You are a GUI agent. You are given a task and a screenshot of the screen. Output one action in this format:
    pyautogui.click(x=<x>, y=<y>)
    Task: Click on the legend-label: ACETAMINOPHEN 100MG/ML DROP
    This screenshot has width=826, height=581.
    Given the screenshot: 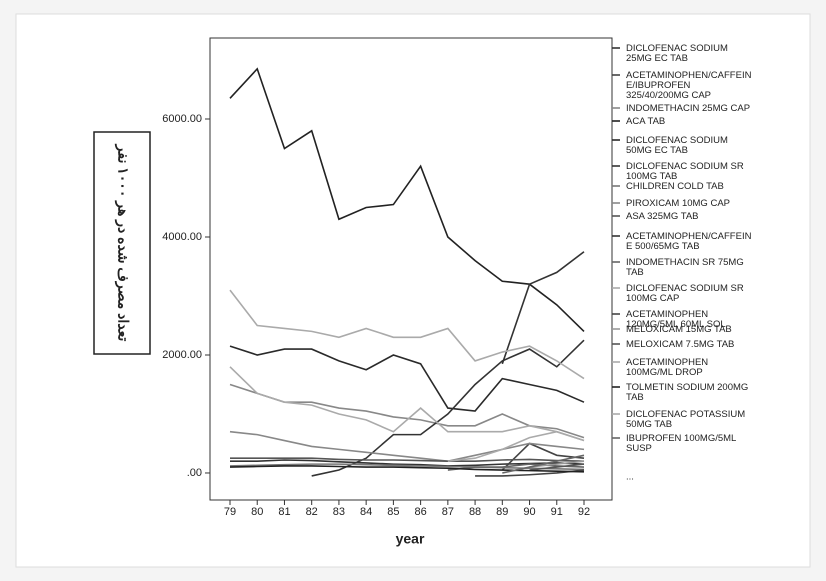 What is the action you would take?
    pyautogui.click(x=667, y=367)
    